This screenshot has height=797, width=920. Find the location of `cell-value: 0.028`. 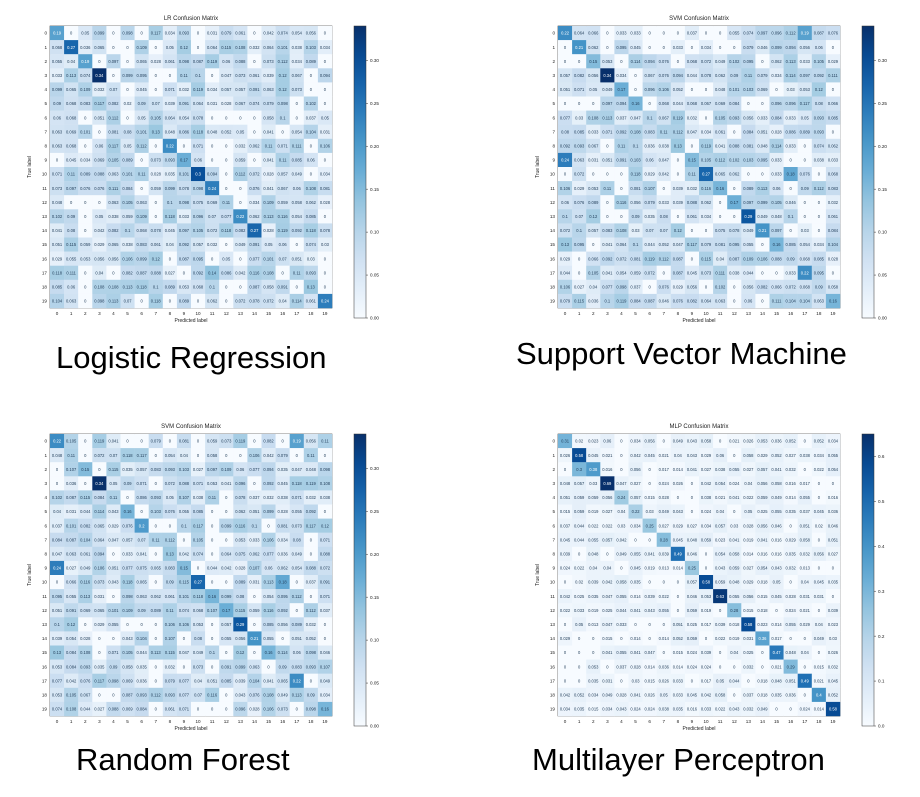

cell-value: 0.028 is located at coordinates (776, 131).